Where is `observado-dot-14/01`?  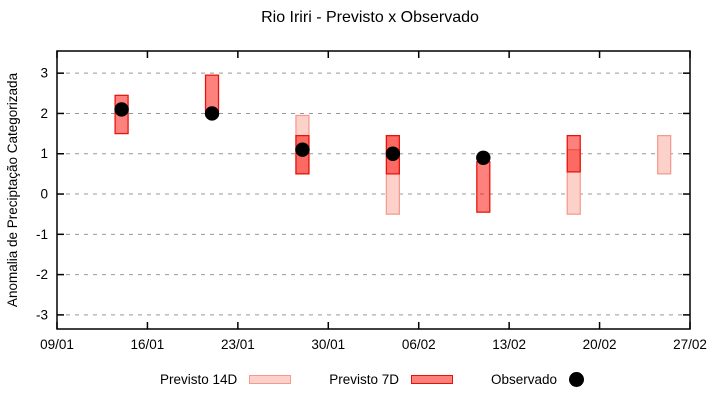 observado-dot-14/01 is located at coordinates (121, 109).